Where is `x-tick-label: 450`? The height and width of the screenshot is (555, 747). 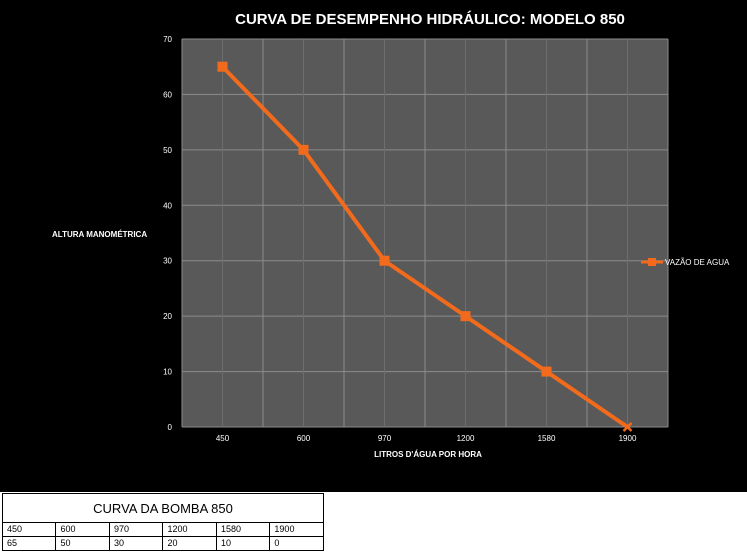
x-tick-label: 450 is located at coordinates (223, 438).